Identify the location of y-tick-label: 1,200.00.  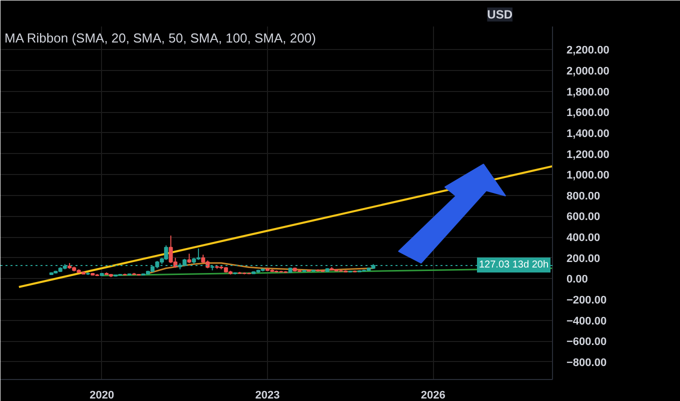
(588, 154).